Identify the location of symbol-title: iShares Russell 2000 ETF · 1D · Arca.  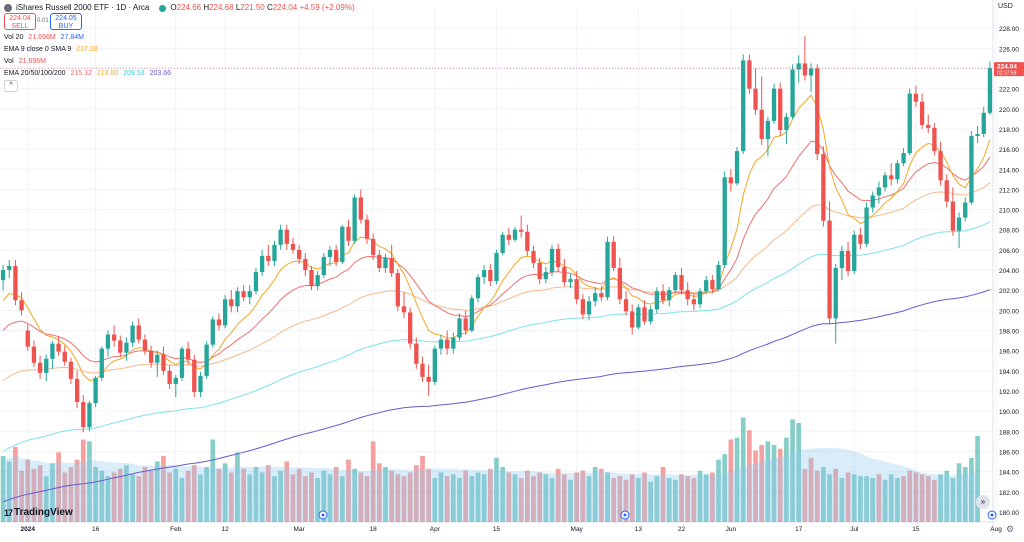
(83, 7).